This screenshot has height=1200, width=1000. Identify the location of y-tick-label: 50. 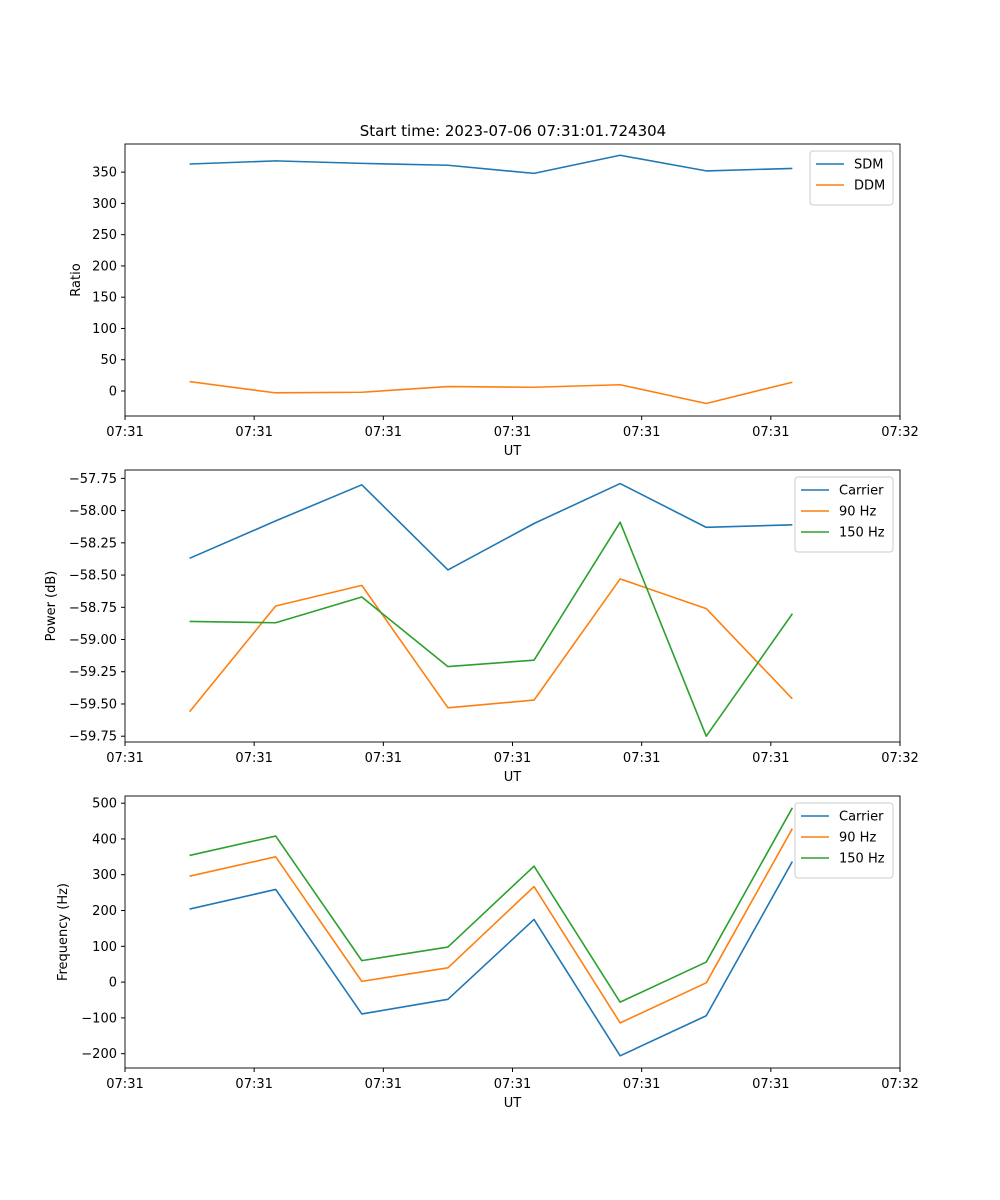
(108, 360).